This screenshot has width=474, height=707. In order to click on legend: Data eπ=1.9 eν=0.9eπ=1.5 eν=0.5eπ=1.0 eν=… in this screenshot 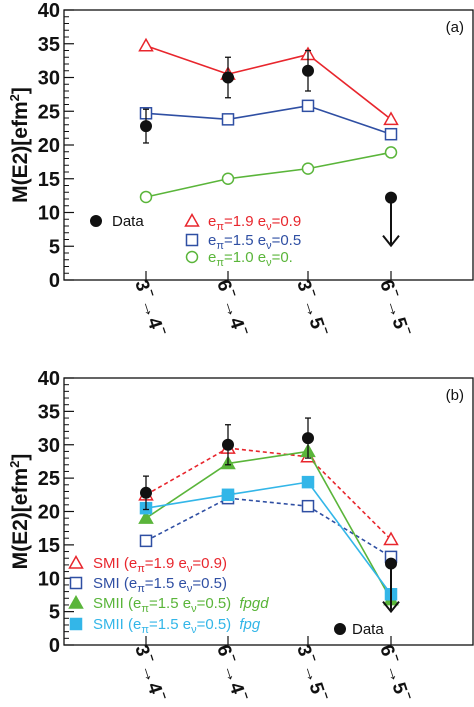, I will do `click(195, 240)`.